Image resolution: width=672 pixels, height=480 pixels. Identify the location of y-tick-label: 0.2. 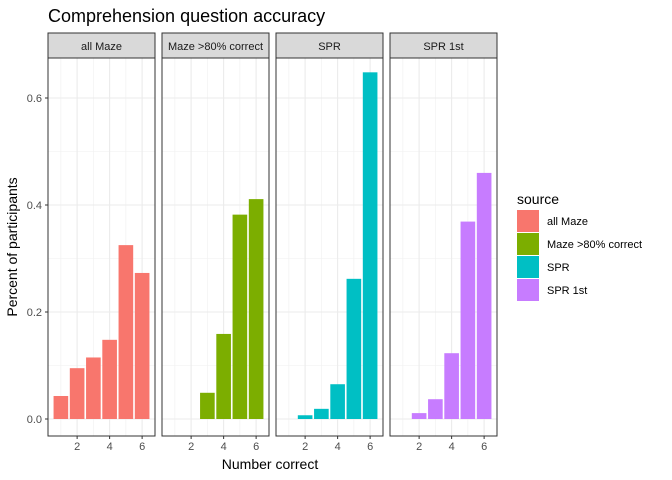
(34, 313).